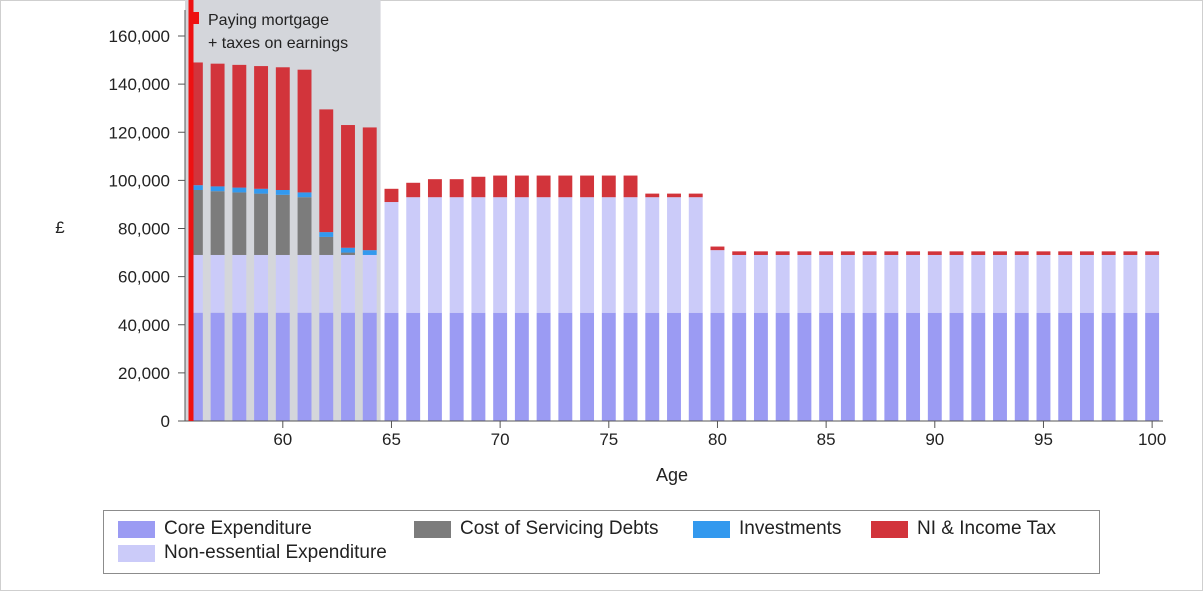  Describe the element at coordinates (144, 373) in the screenshot. I see `y-tick-label-20000: 20,000` at that location.